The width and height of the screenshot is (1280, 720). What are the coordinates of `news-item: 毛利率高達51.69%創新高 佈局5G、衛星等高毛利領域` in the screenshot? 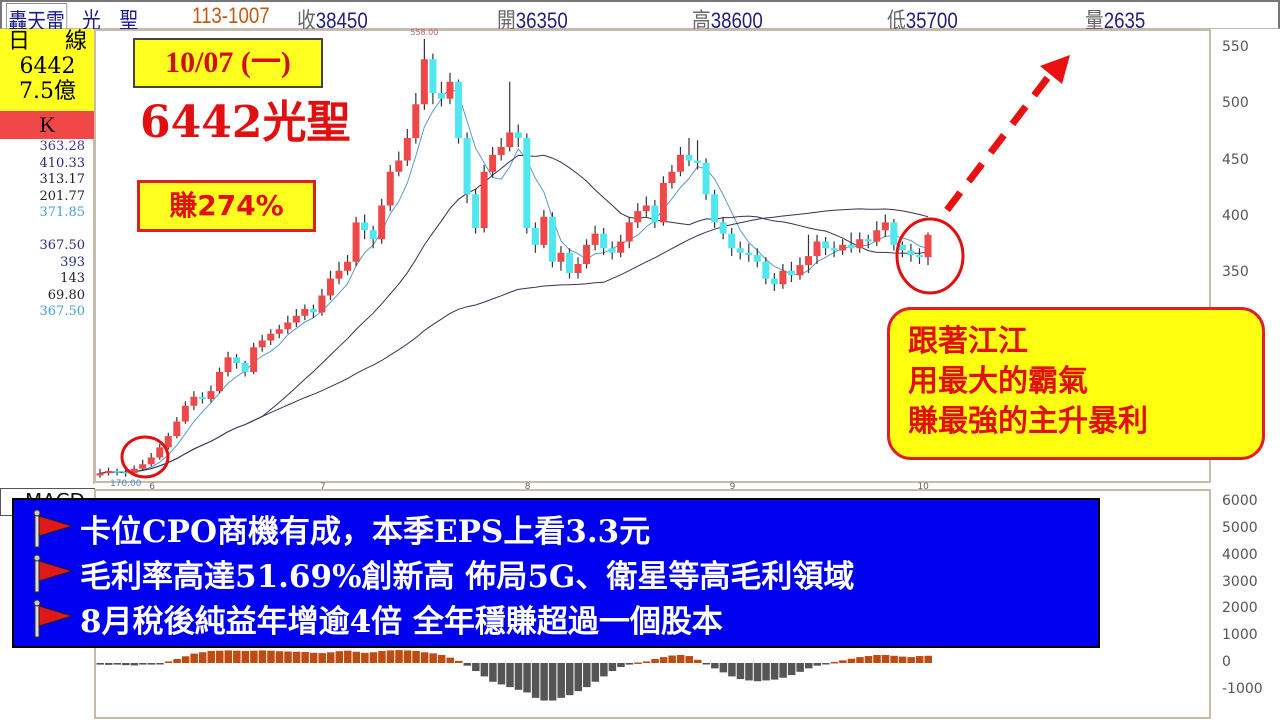 It's located at (565, 573).